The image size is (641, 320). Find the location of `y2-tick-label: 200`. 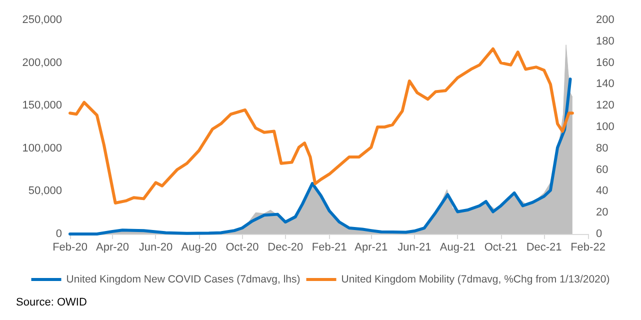

y2-tick-label: 200 is located at coordinates (605, 20).